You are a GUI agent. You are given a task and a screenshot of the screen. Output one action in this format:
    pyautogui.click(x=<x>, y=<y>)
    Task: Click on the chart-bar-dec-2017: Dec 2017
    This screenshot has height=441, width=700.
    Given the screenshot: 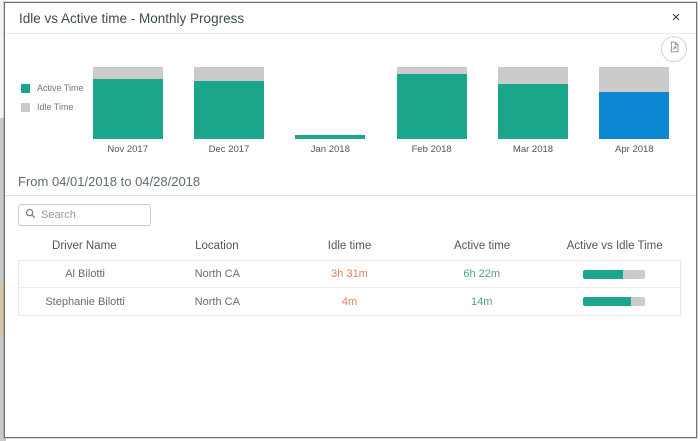 What is the action you would take?
    pyautogui.click(x=228, y=113)
    